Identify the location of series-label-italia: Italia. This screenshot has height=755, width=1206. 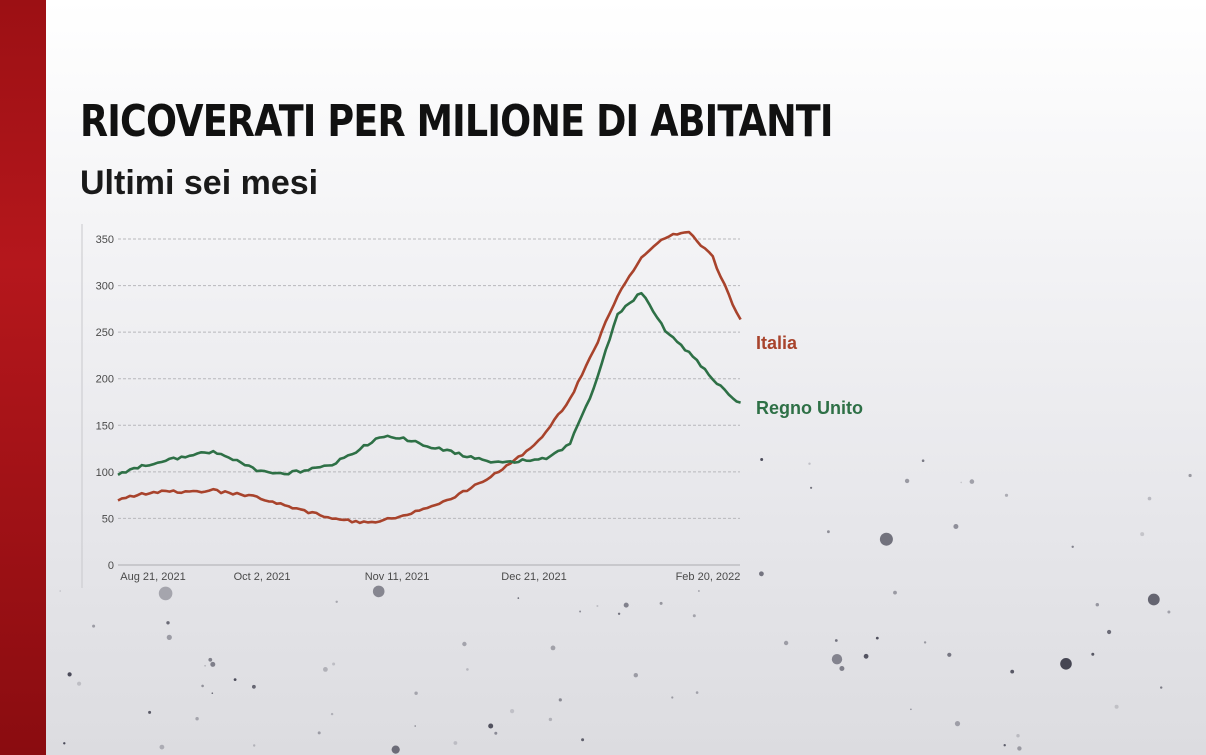
(777, 343).